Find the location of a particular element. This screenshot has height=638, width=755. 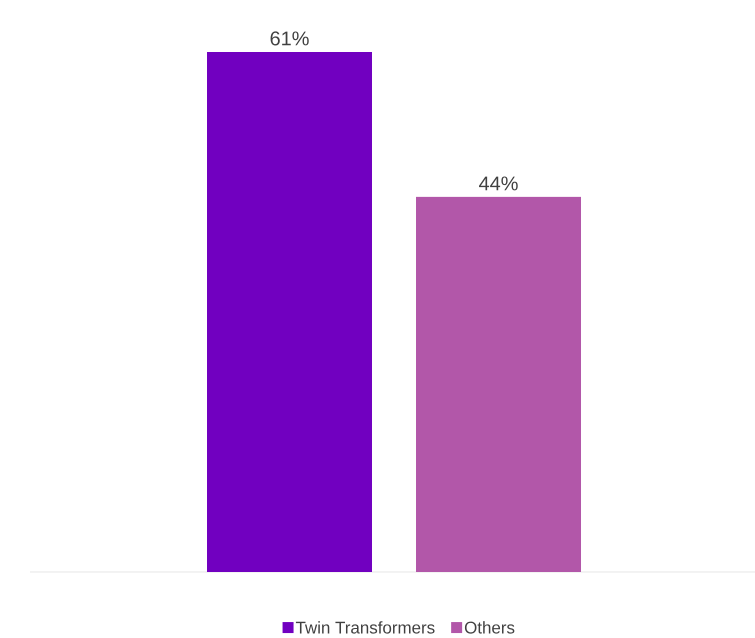

data-label: 44% is located at coordinates (498, 183).